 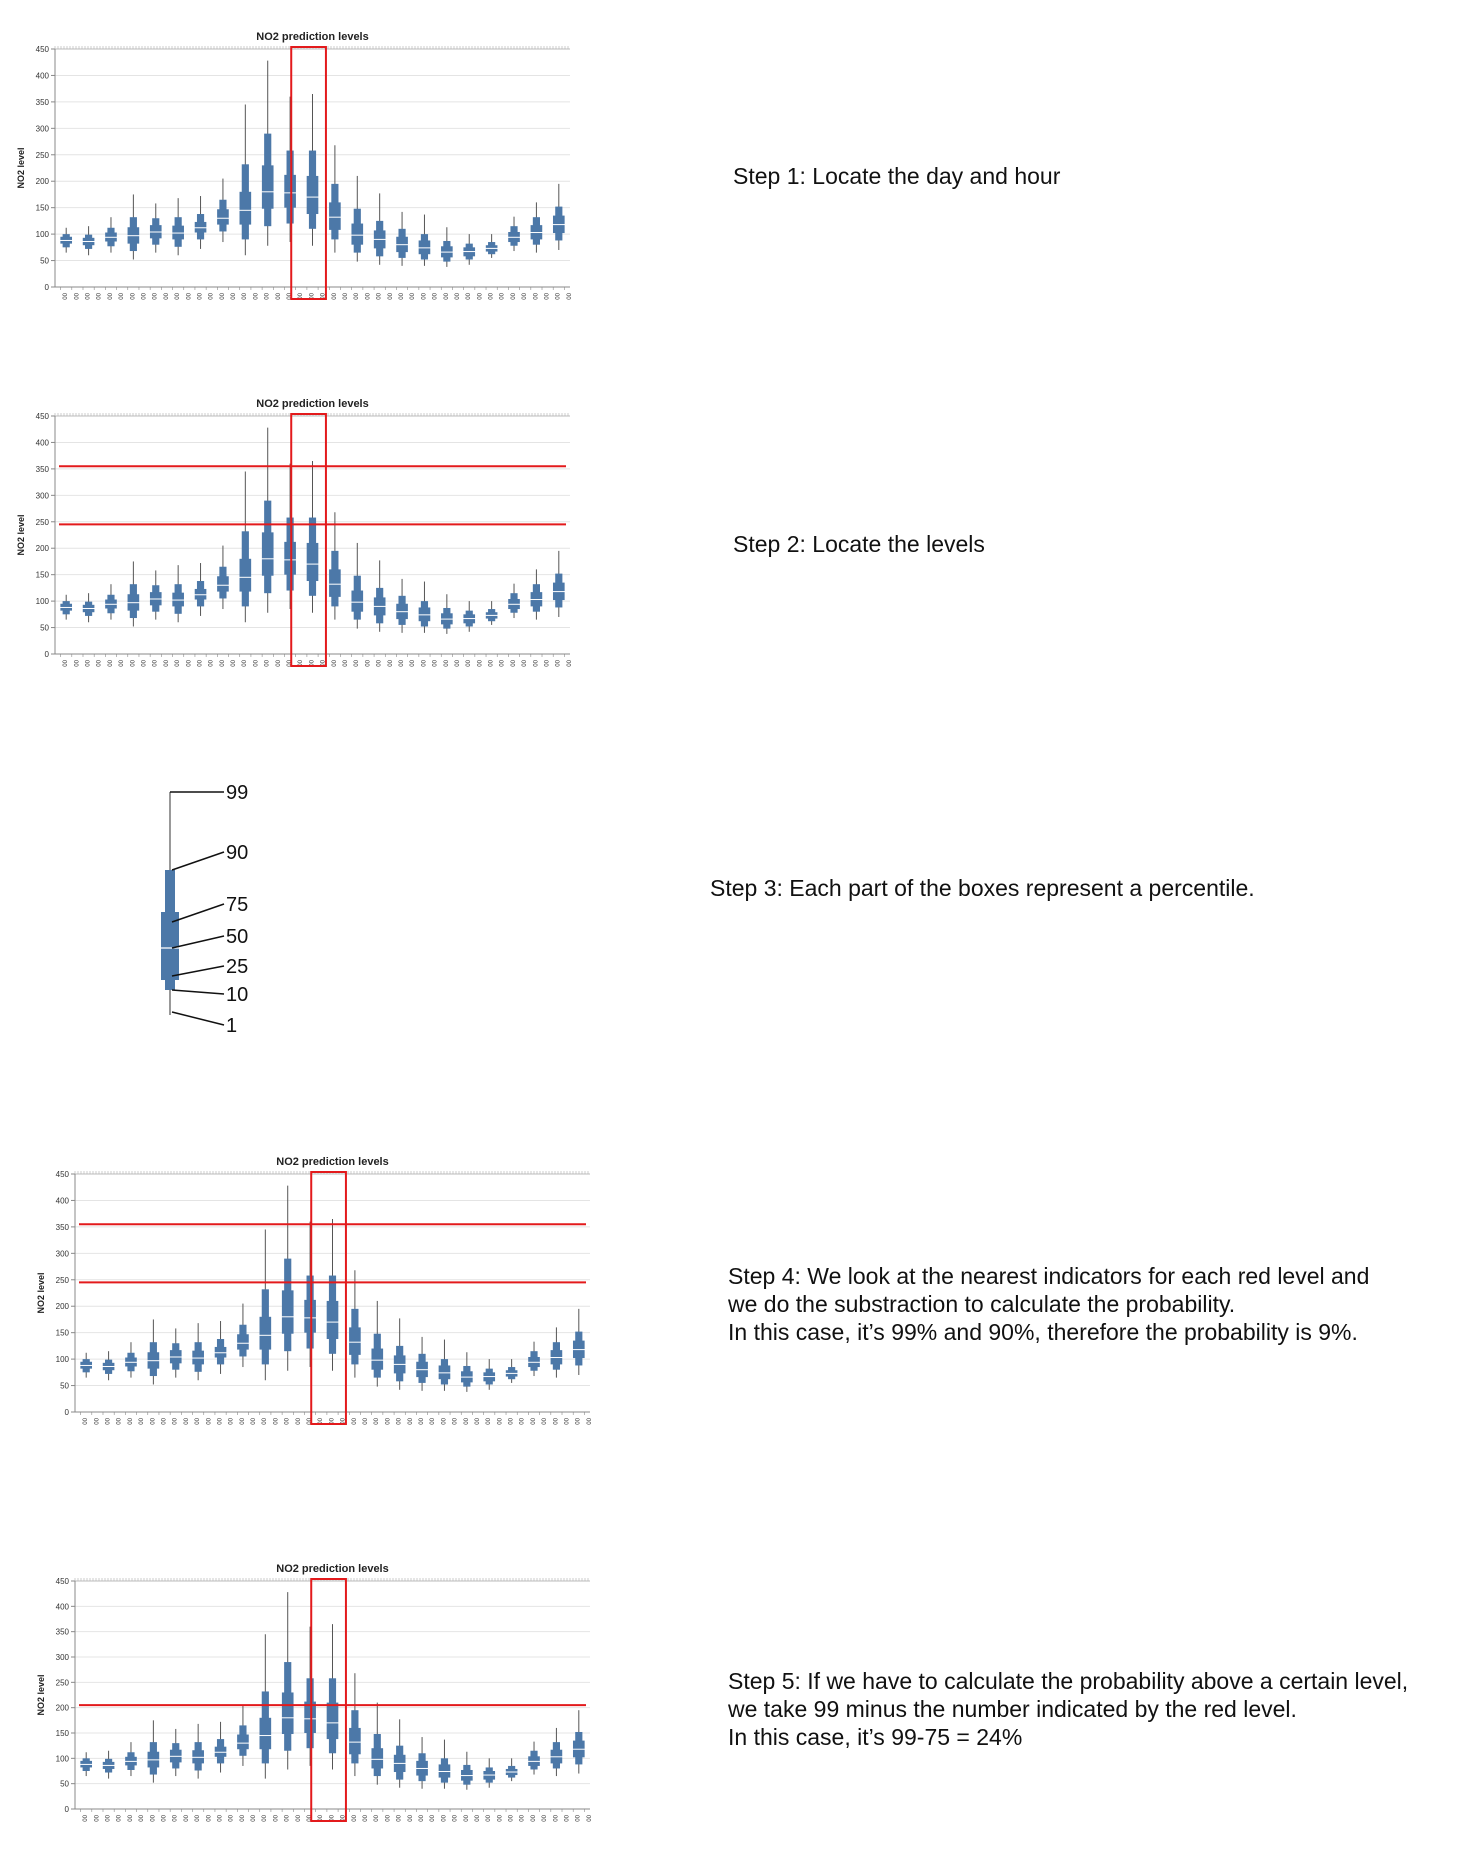 What do you see at coordinates (231, 1026) in the screenshot?
I see `percentile-label-1: 1` at bounding box center [231, 1026].